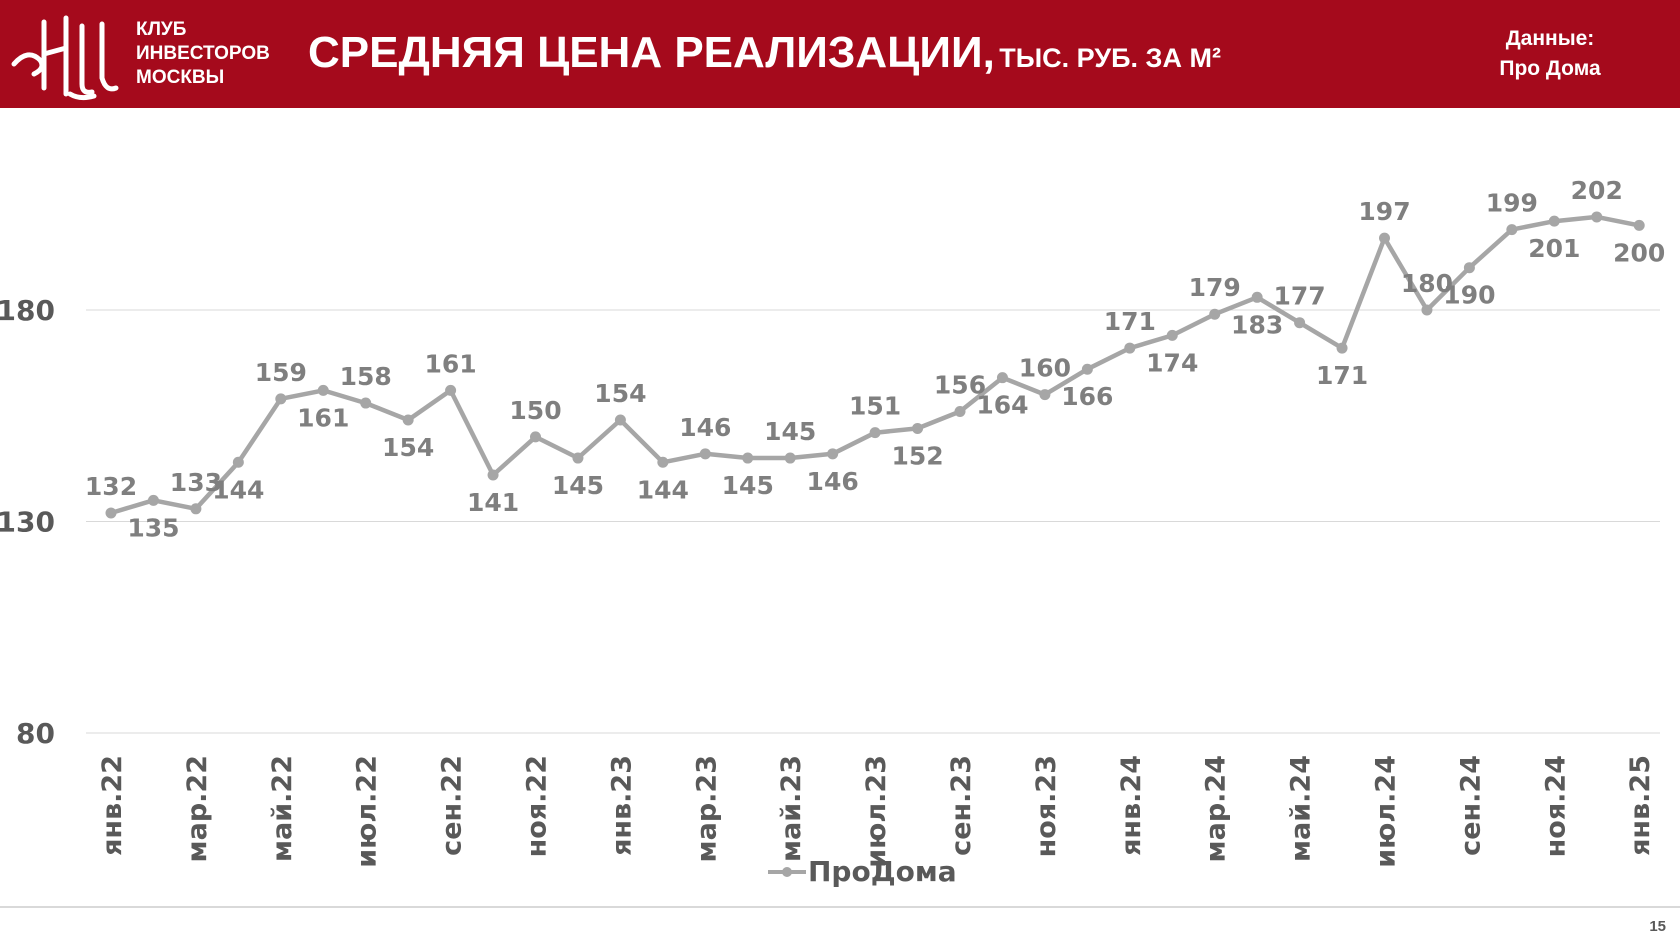 Image resolution: width=1680 pixels, height=945 pixels. Describe the element at coordinates (282, 808) in the screenshot. I see `x-tick-label: май.22` at that location.